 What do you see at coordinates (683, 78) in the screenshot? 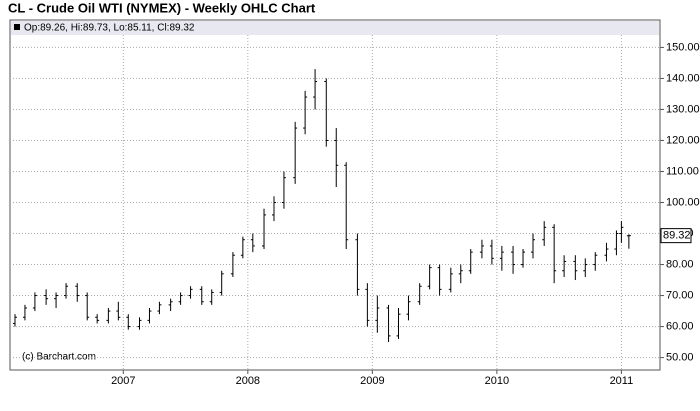
I see `y-tick-label: 140.00` at bounding box center [683, 78].